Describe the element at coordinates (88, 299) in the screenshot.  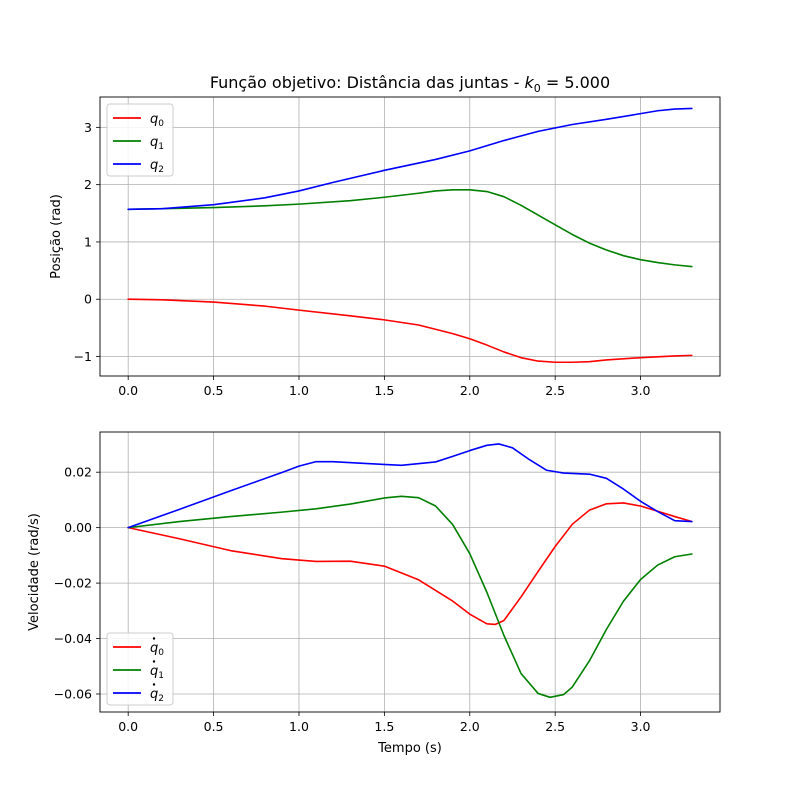
I see `y-tick-label: 0` at that location.